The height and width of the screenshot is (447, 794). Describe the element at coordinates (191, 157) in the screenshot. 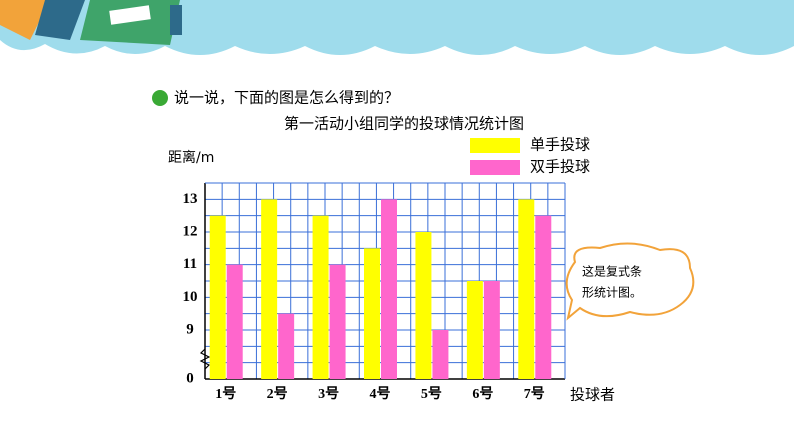

I see `y-axis-label: 距离/m` at that location.